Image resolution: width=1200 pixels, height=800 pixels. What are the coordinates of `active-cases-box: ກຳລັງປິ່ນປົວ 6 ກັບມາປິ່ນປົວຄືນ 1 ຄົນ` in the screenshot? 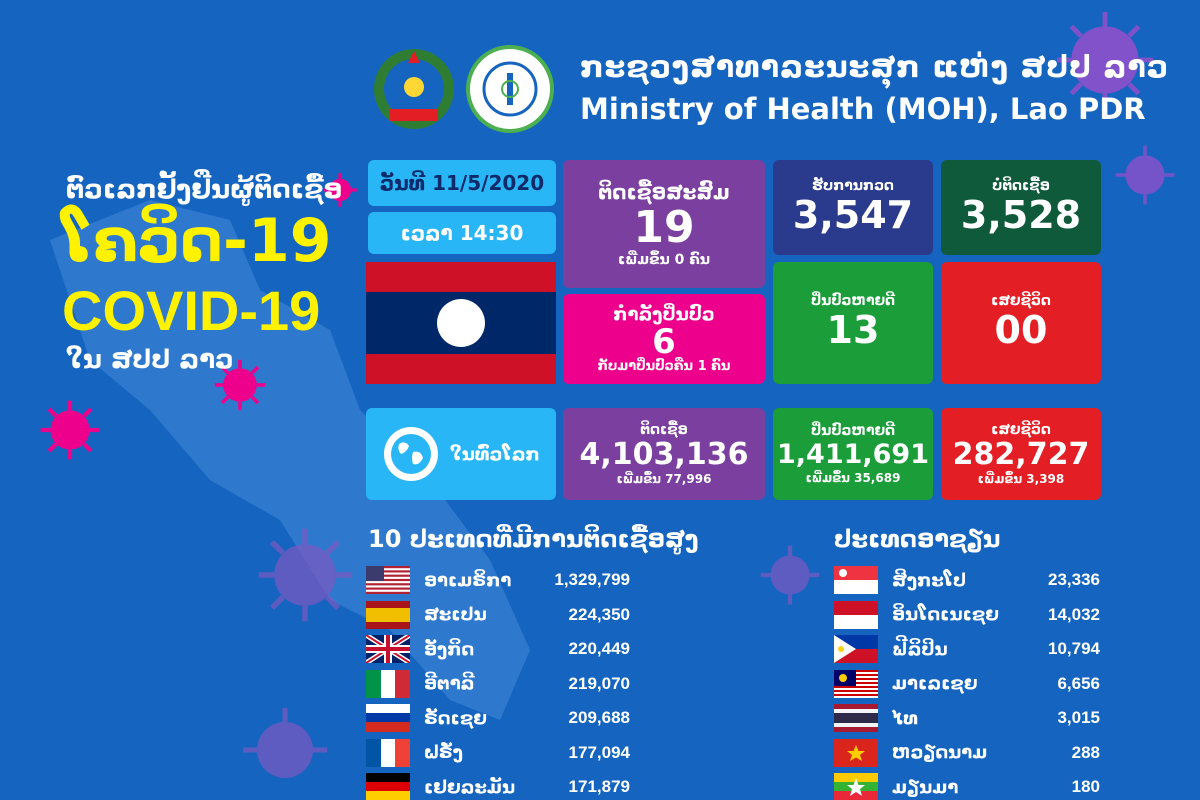 It's located at (664, 339).